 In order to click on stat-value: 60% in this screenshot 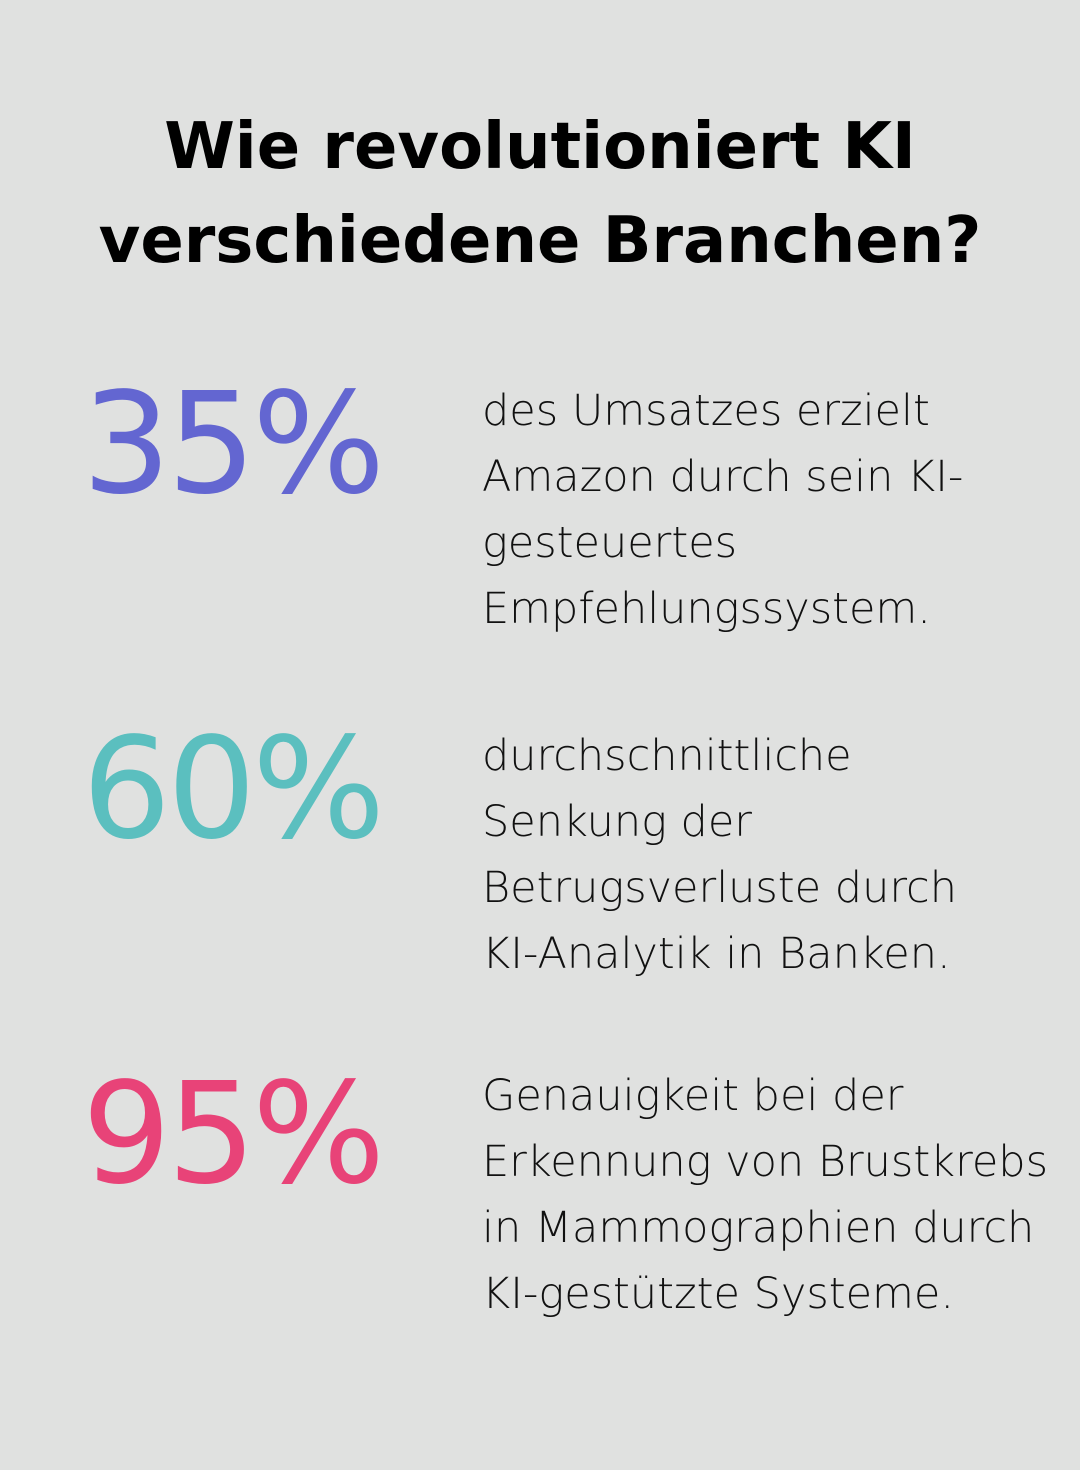, I will do `click(233, 789)`.